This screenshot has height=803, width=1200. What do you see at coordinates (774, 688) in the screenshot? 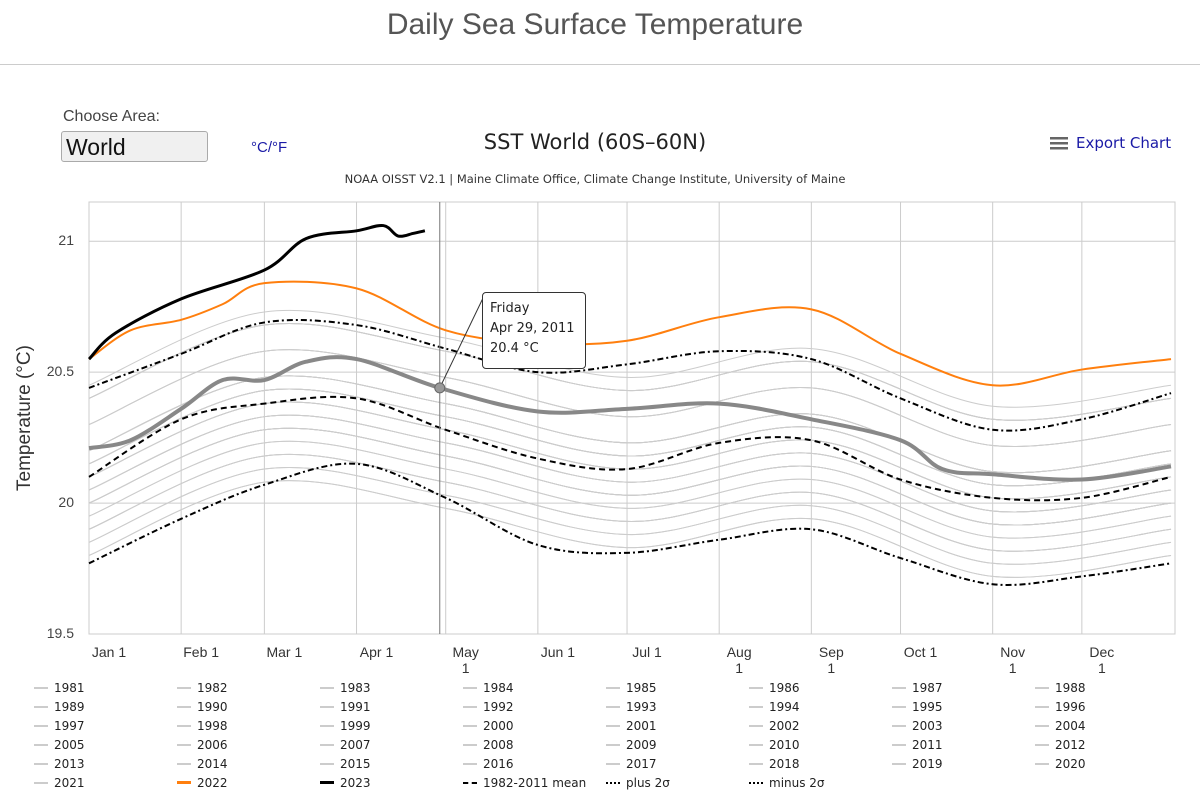
I see `legend-item-1986: 1986` at bounding box center [774, 688].